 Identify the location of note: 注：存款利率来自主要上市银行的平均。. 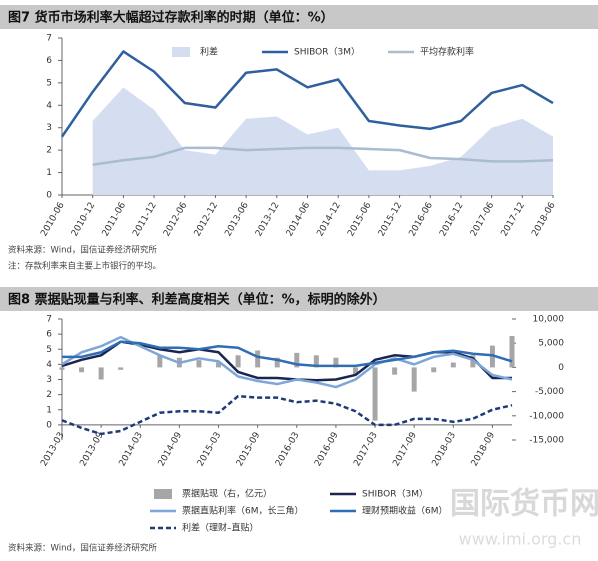
(84, 266).